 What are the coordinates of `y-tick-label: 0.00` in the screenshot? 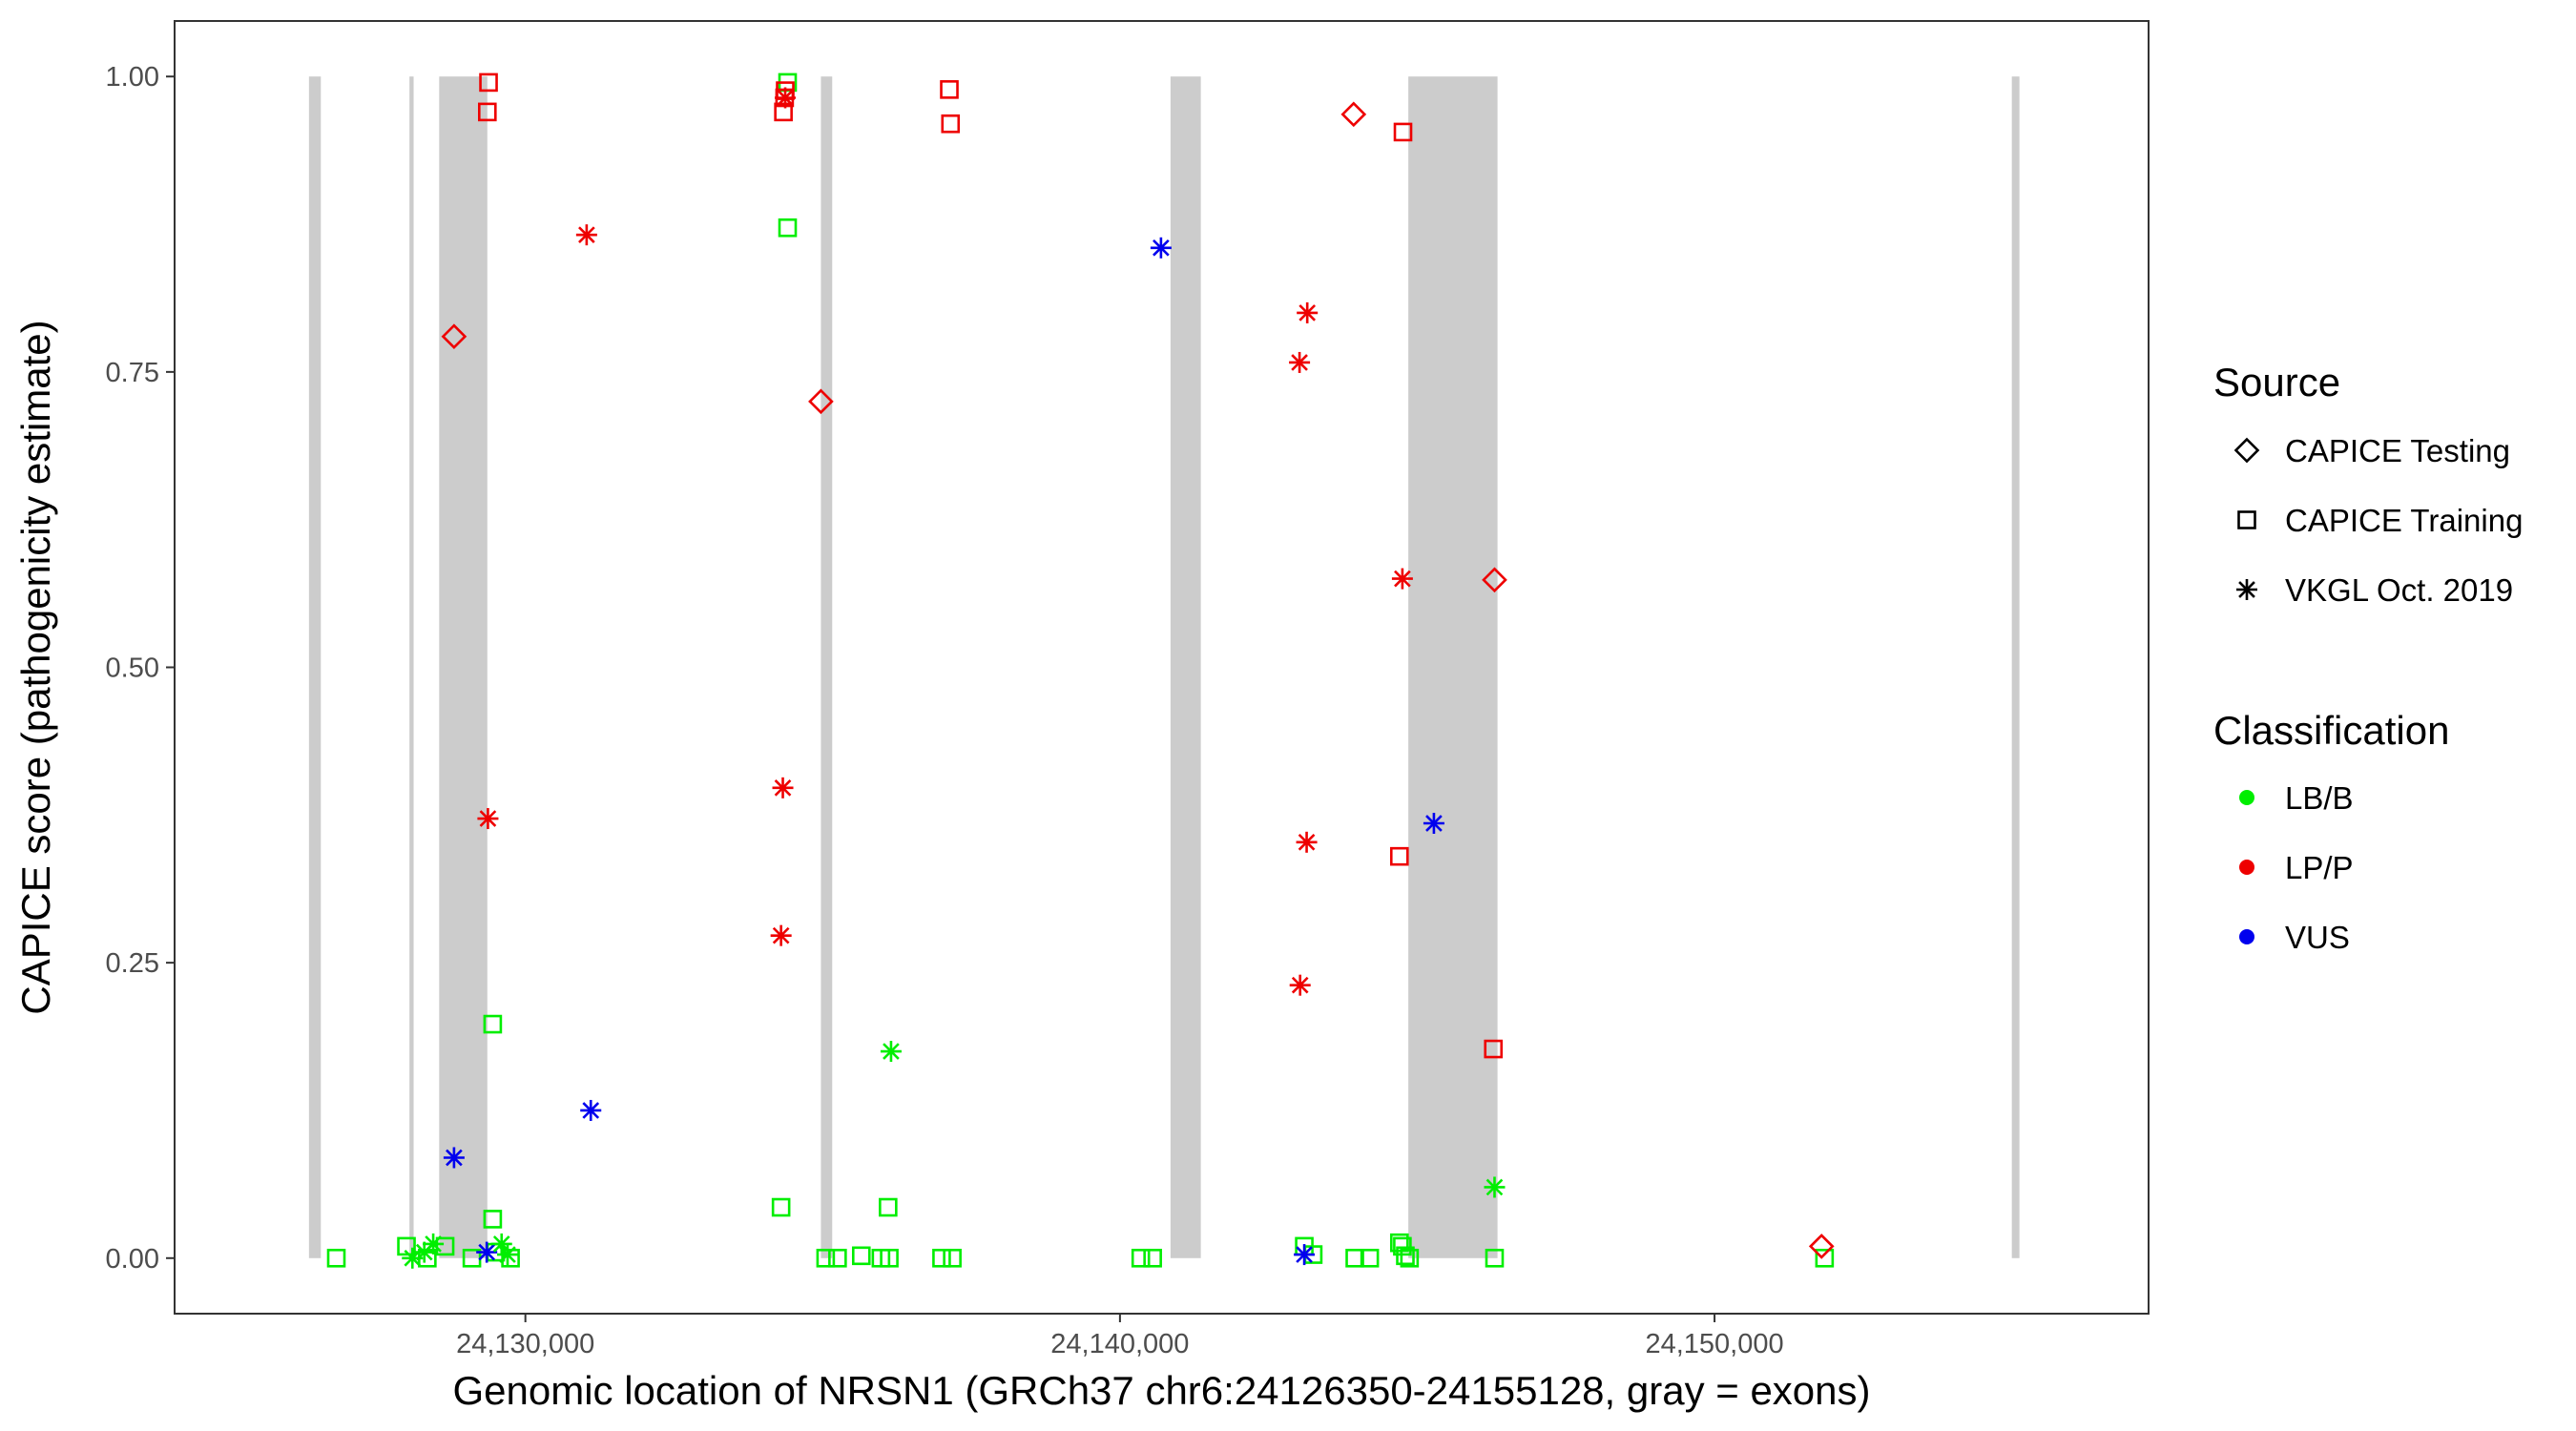 It's located at (132, 1259).